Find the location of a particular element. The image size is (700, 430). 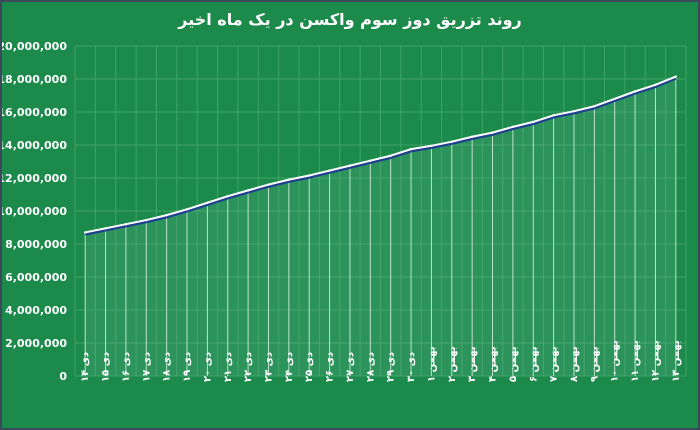

y-tick-label: 4,000,000 is located at coordinates (36, 310).